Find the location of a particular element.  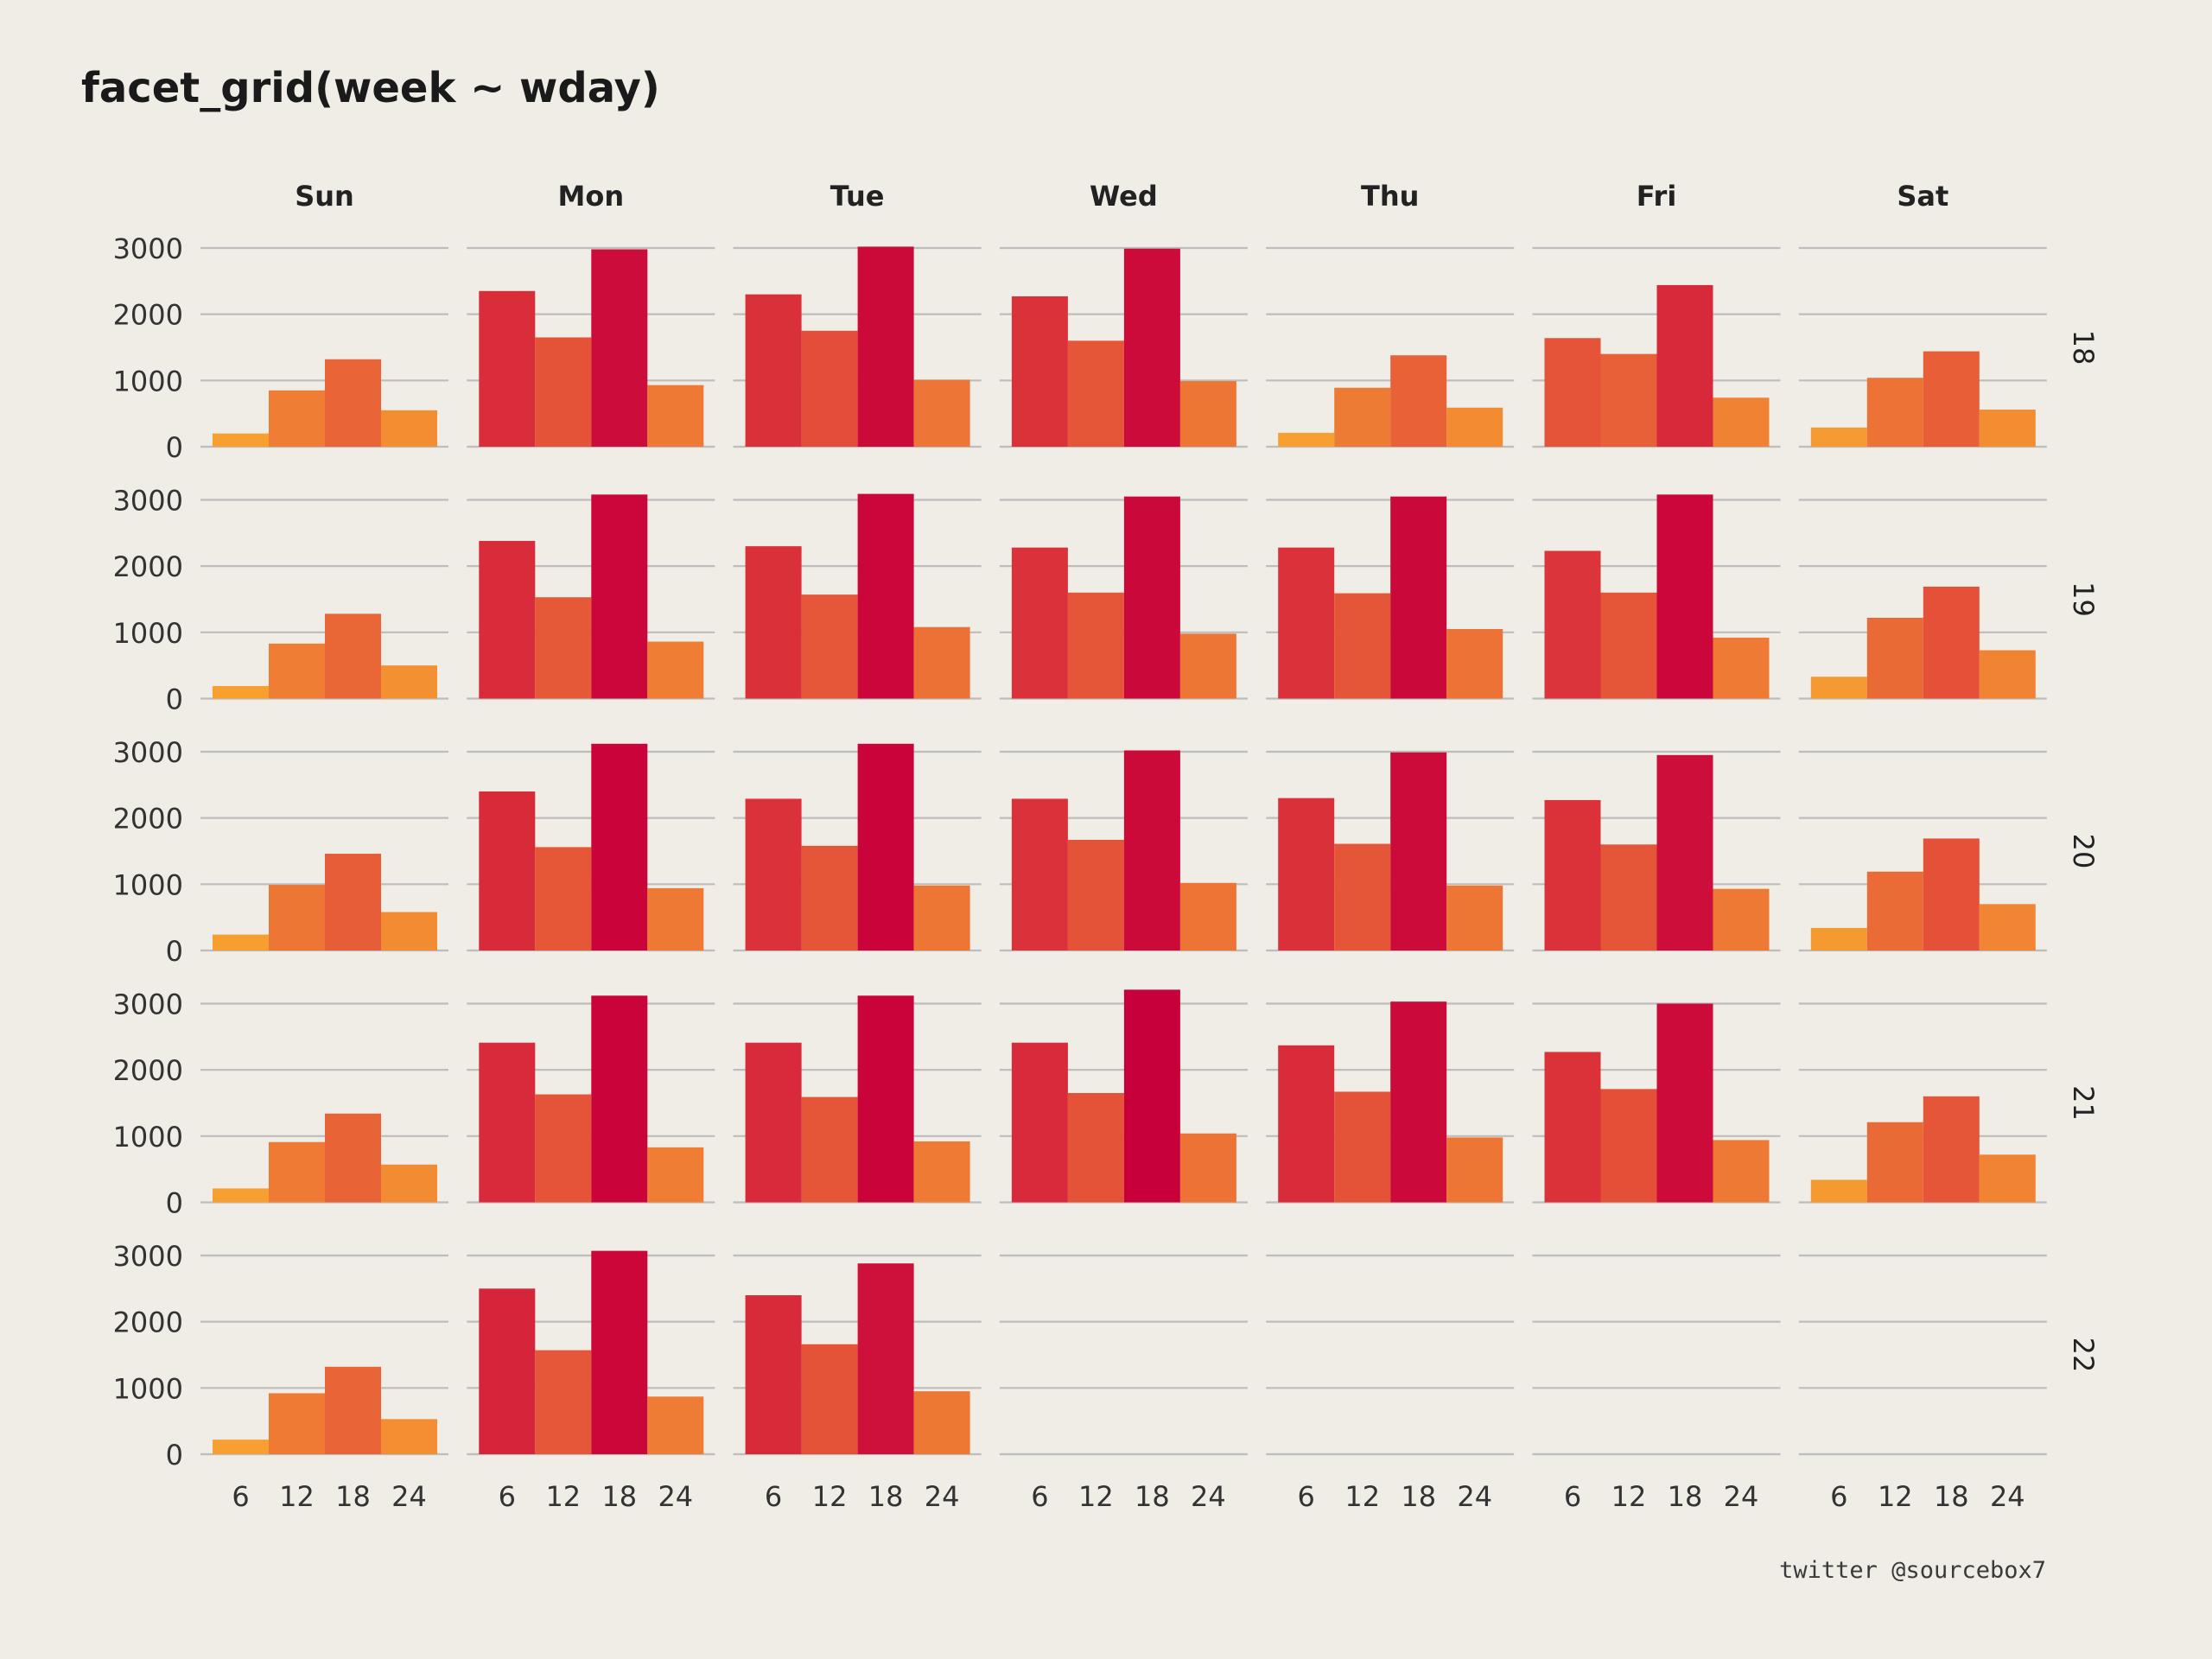

row-facet-label-18: 18 is located at coordinates (2083, 347).